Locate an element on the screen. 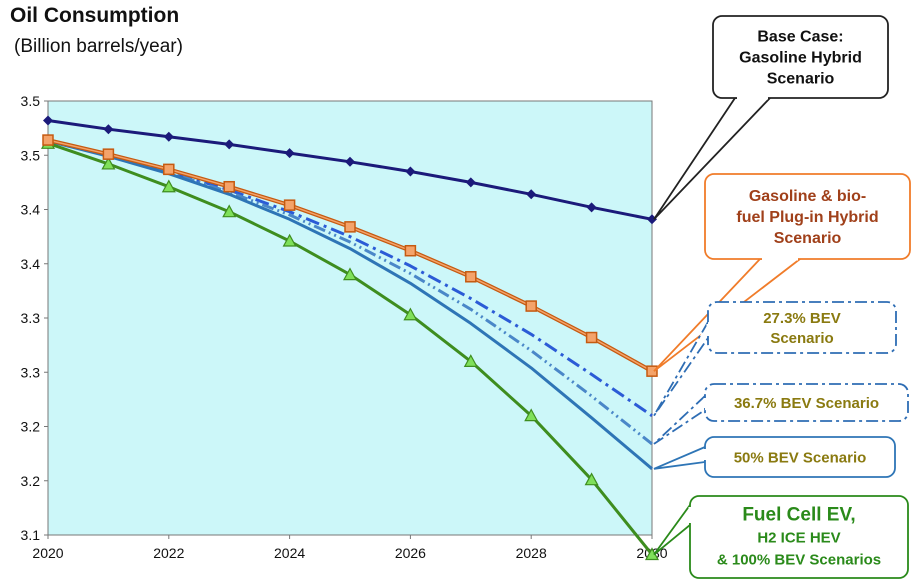 Image resolution: width=914 pixels, height=582 pixels. callout-label-fcev: & 100% BEV Scenarios is located at coordinates (799, 559).